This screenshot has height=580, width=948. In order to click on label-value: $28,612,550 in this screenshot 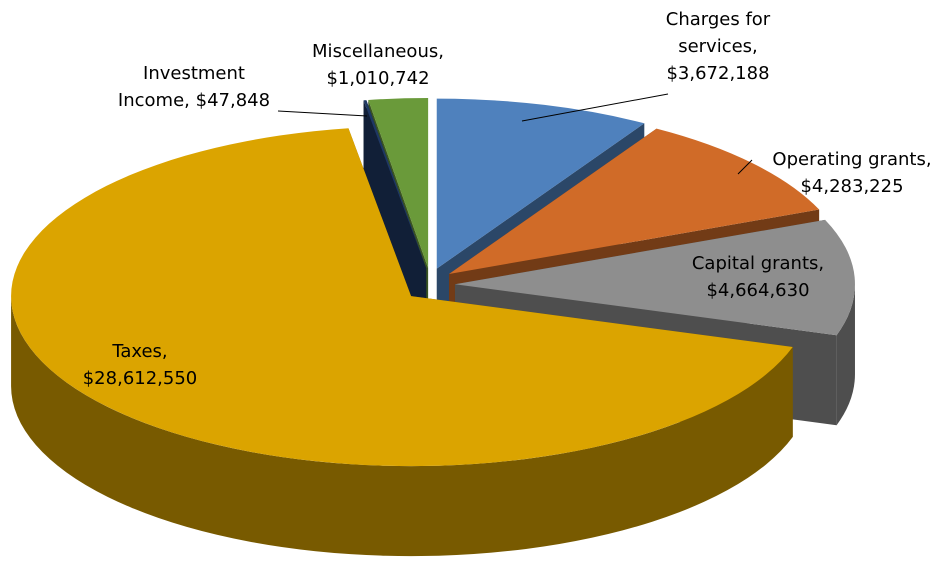, I will do `click(140, 378)`.